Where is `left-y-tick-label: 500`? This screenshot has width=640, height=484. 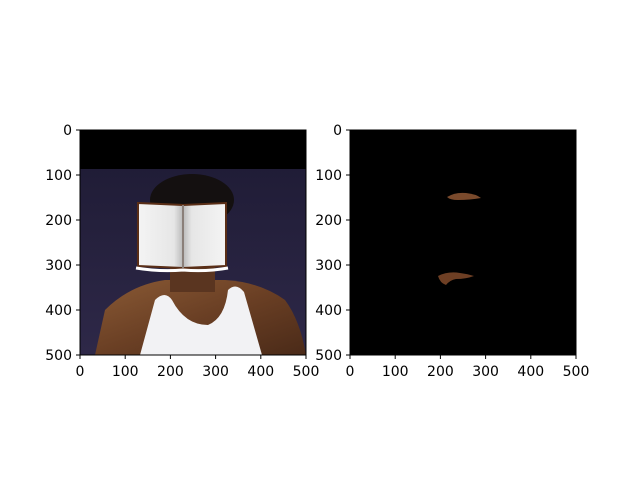
left-y-tick-label: 500 is located at coordinates (58, 356).